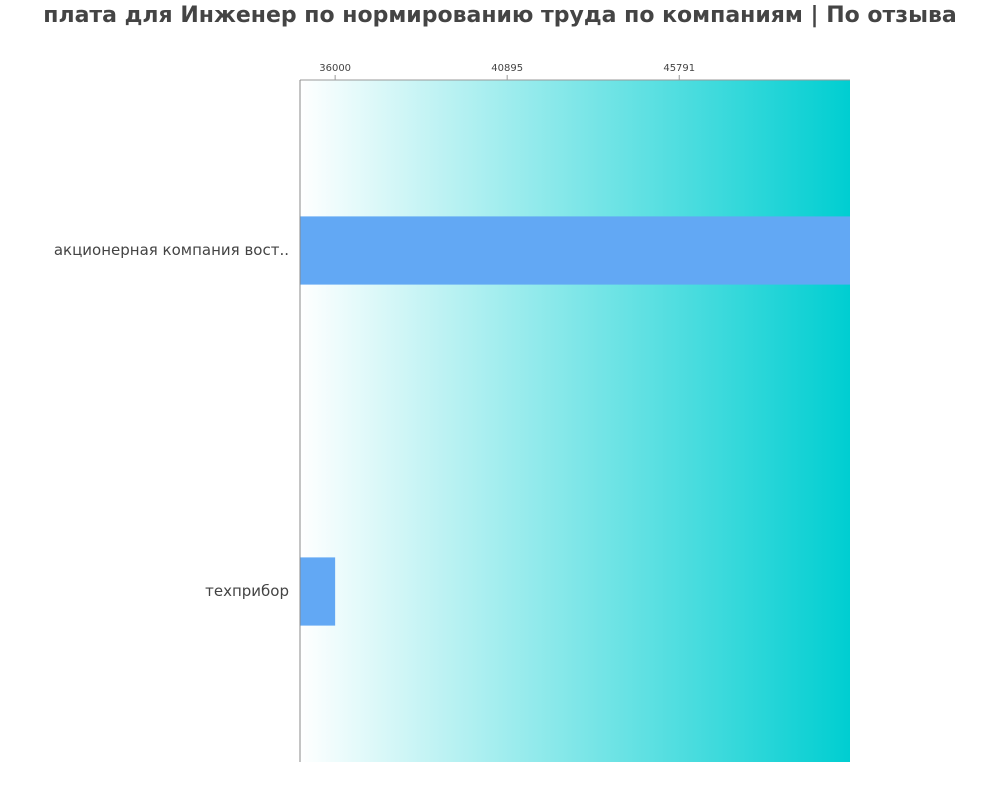 The height and width of the screenshot is (800, 1000). I want to click on y-tick-label: техприбор, so click(247, 591).